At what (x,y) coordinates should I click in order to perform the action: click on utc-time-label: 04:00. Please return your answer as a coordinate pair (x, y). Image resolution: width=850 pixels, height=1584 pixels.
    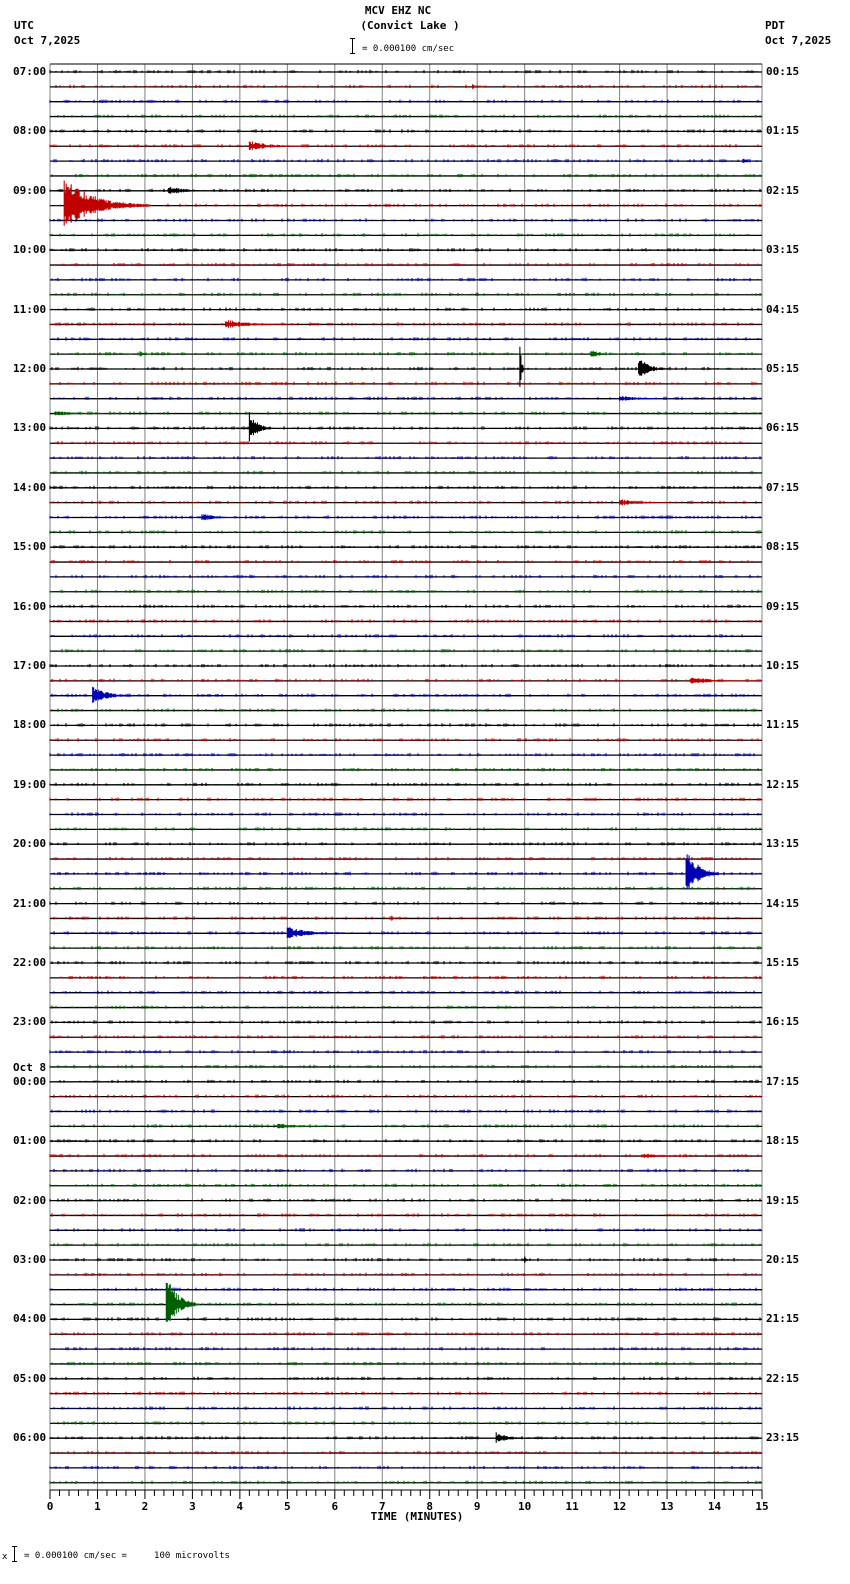
    Looking at the image, I should click on (30, 1319).